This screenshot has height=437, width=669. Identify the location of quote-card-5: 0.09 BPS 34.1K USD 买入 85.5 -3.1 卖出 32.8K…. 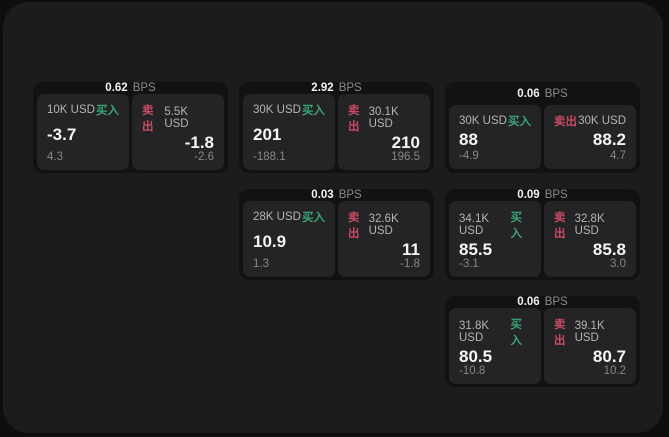
(542, 234).